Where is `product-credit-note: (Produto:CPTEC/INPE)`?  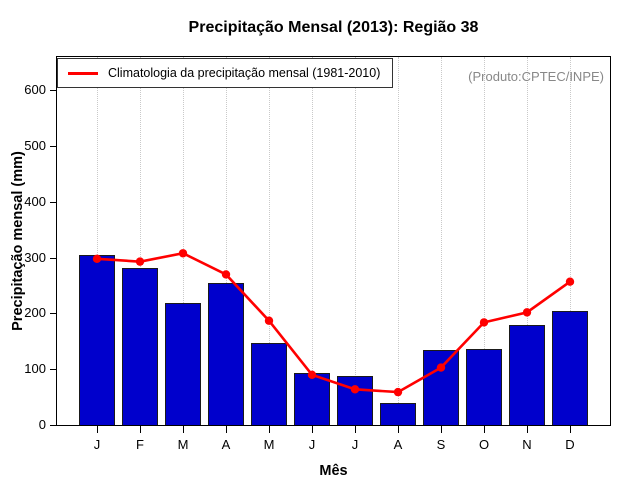 product-credit-note: (Produto:CPTEC/INPE) is located at coordinates (536, 76).